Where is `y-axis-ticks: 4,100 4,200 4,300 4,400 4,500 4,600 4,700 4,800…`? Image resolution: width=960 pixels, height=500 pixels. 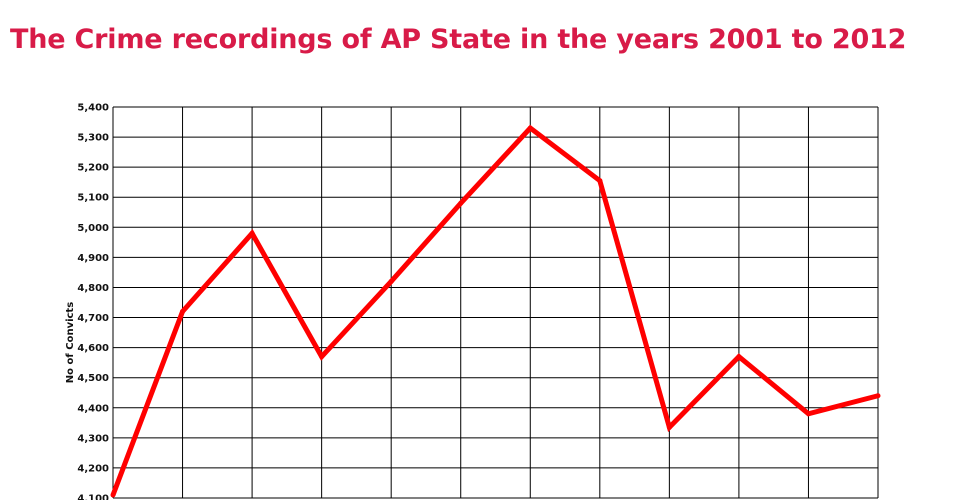 y-axis-ticks: 4,100 4,200 4,300 4,400 4,500 4,600 4,700 4,800… is located at coordinates (93, 301).